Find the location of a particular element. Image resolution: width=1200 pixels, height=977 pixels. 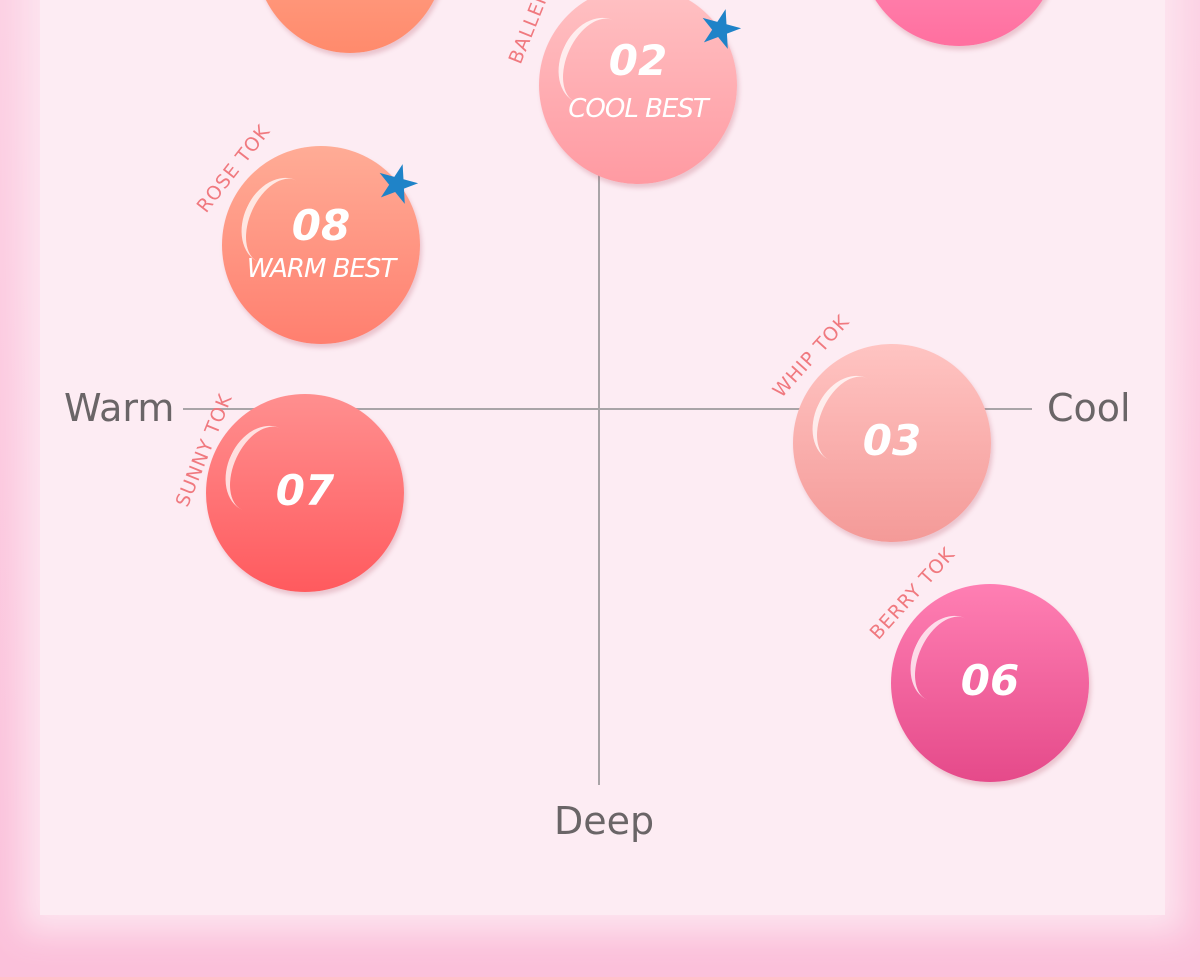

shade-ball-02: 02 COOL BEST is located at coordinates (638, 92).